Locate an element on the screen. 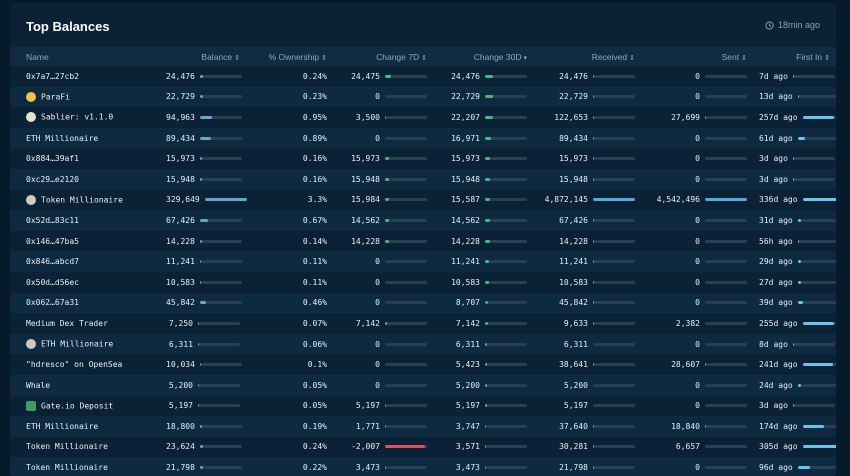 The height and width of the screenshot is (476, 850). name-cell: Medium Dex Trader is located at coordinates (85, 323).